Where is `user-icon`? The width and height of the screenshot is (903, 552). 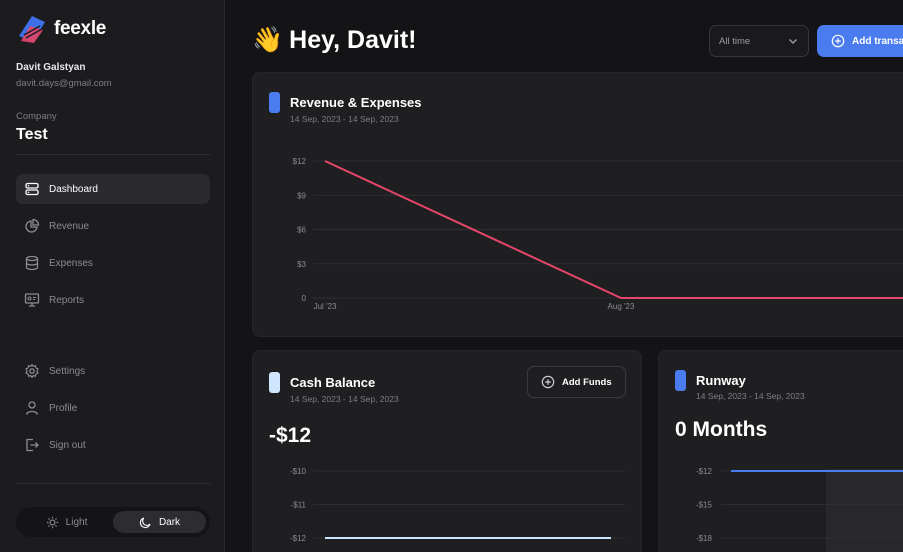 user-icon is located at coordinates (32, 408).